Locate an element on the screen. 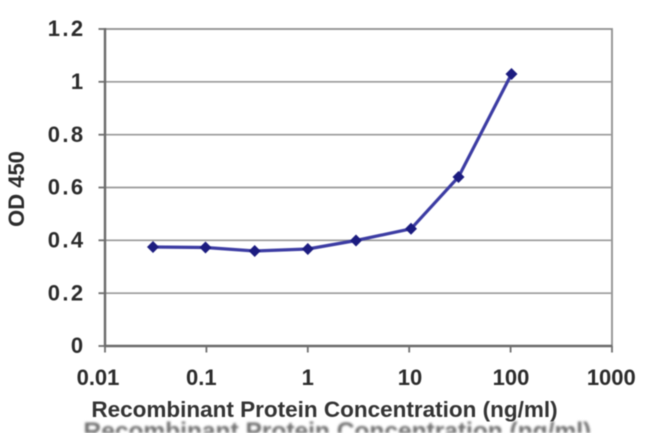 Image resolution: width=650 pixels, height=433 pixels. svg-text: 0.4 is located at coordinates (67, 240).